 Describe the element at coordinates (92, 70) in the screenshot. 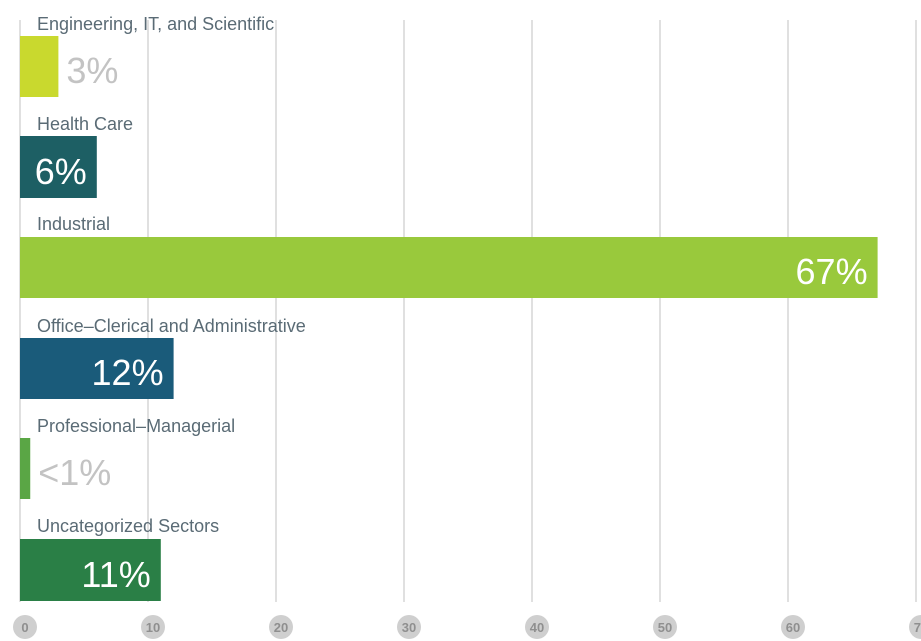

I see `value-label: 3%` at that location.